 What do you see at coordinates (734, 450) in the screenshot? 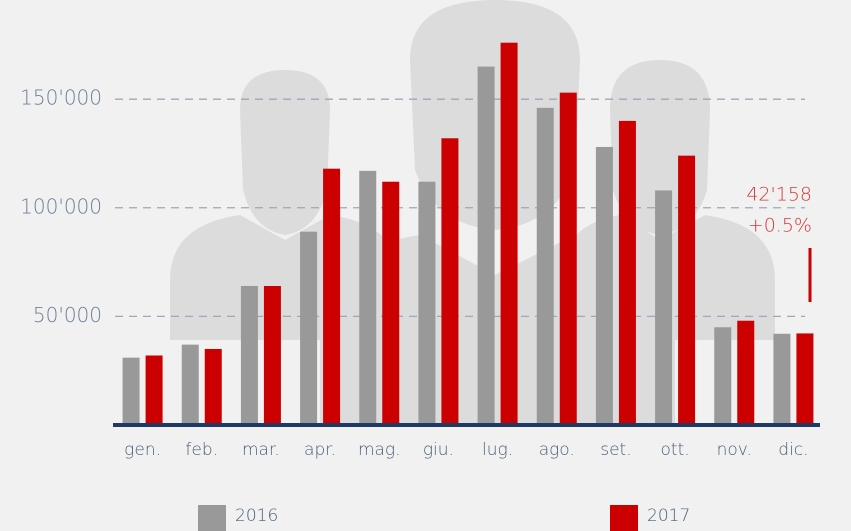
I see `x-tick-label: nov.` at bounding box center [734, 450].